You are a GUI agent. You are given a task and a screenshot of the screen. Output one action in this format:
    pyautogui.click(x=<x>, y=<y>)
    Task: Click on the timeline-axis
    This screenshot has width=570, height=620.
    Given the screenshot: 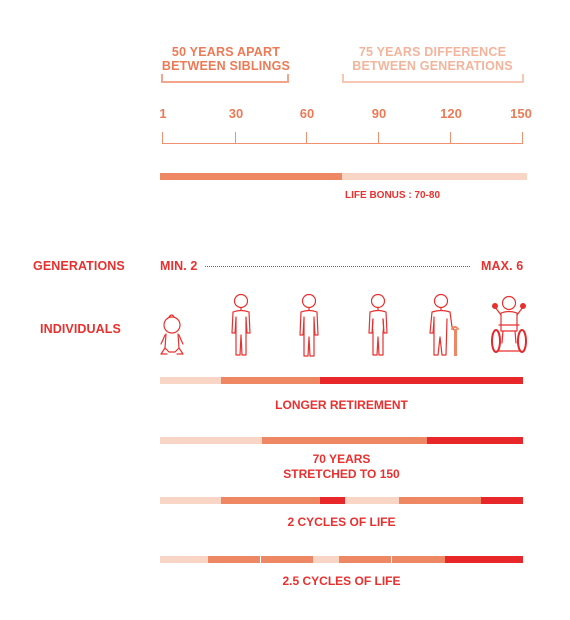 What is the action you would take?
    pyautogui.click(x=342, y=143)
    